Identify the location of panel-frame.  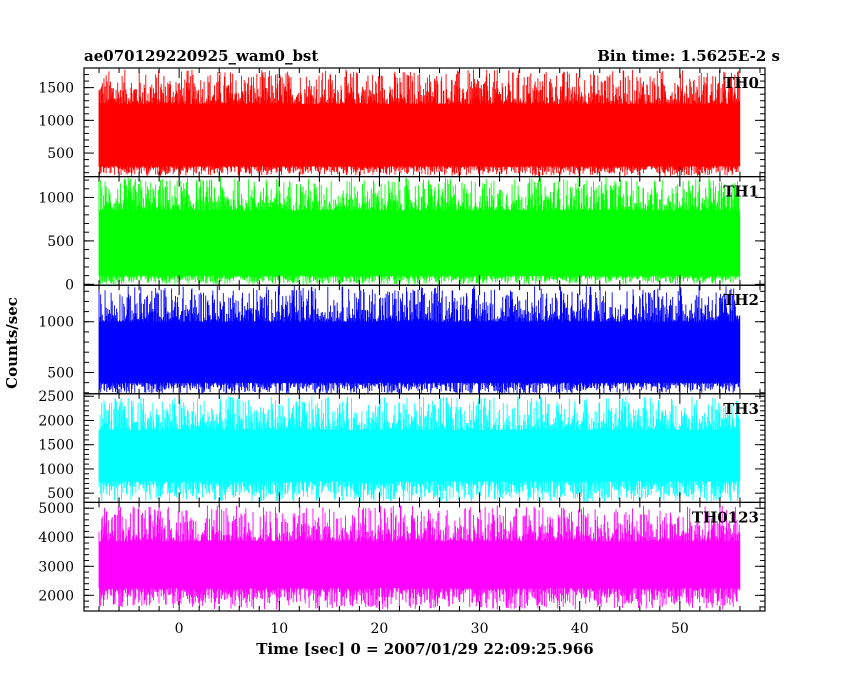
(424, 556).